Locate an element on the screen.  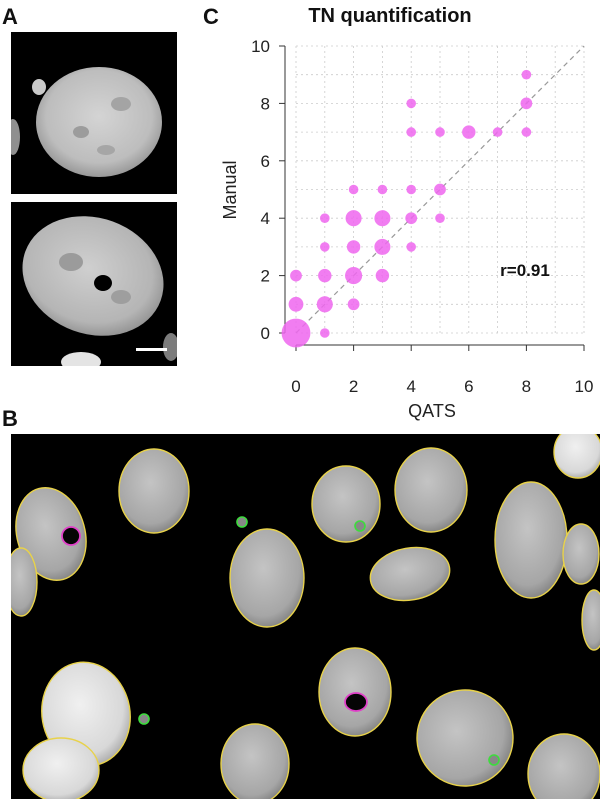
micrograph-a-bottom is located at coordinates (94, 284).